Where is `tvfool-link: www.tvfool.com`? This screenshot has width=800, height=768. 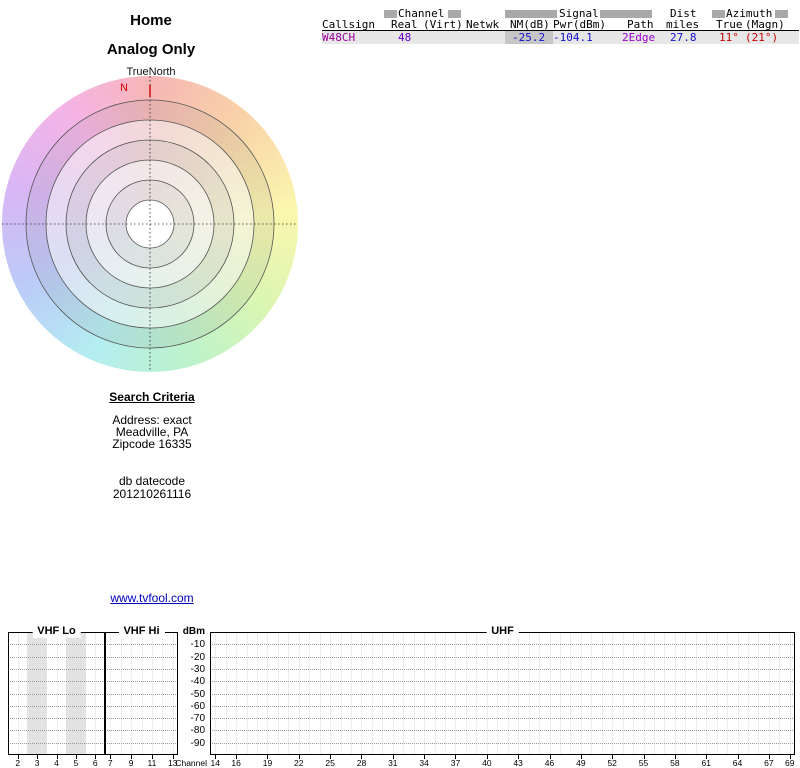 tvfool-link: www.tvfool.com is located at coordinates (152, 598).